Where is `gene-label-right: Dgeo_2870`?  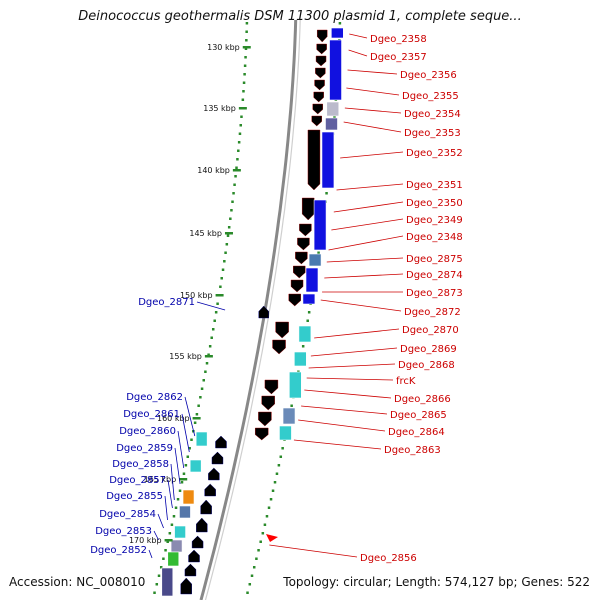
gene-label-right: Dgeo_2870 is located at coordinates (430, 330).